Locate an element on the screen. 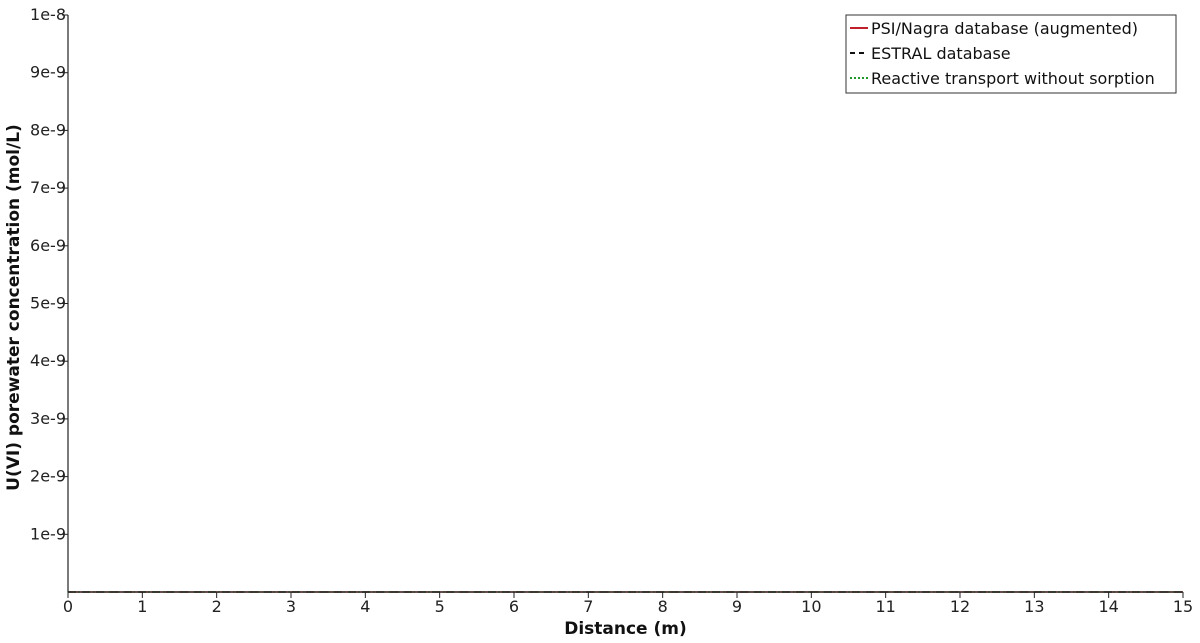 The image size is (1200, 643). y-tick-label: 1e-8 is located at coordinates (48, 14).